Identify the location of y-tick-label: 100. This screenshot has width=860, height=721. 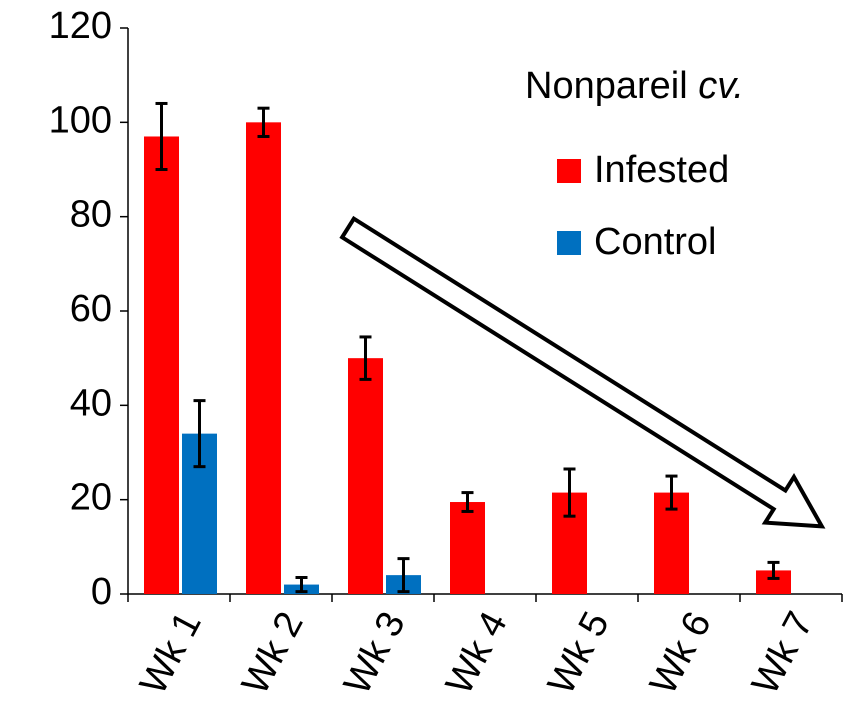
(80, 120).